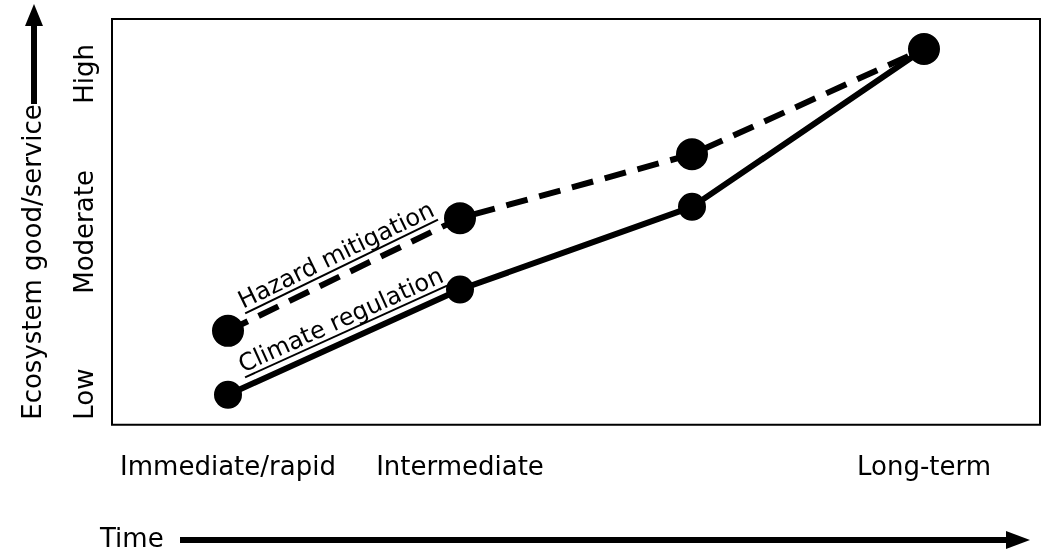  I want to click on x-tick-label: Long-term, so click(924, 466).